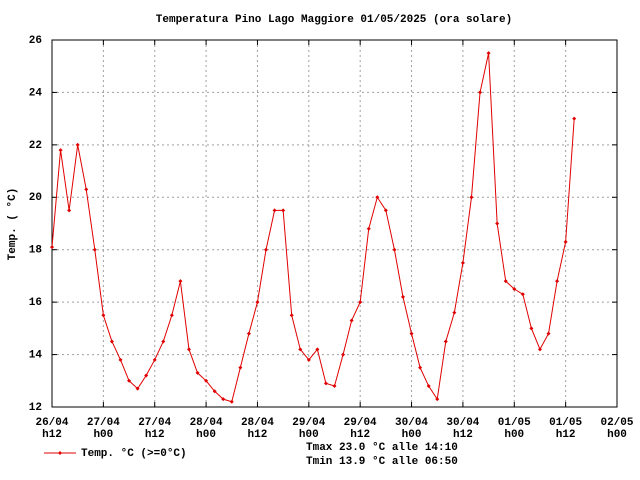  Describe the element at coordinates (13, 224) in the screenshot. I see `y-axis-label: Temp. ( °C)` at that location.